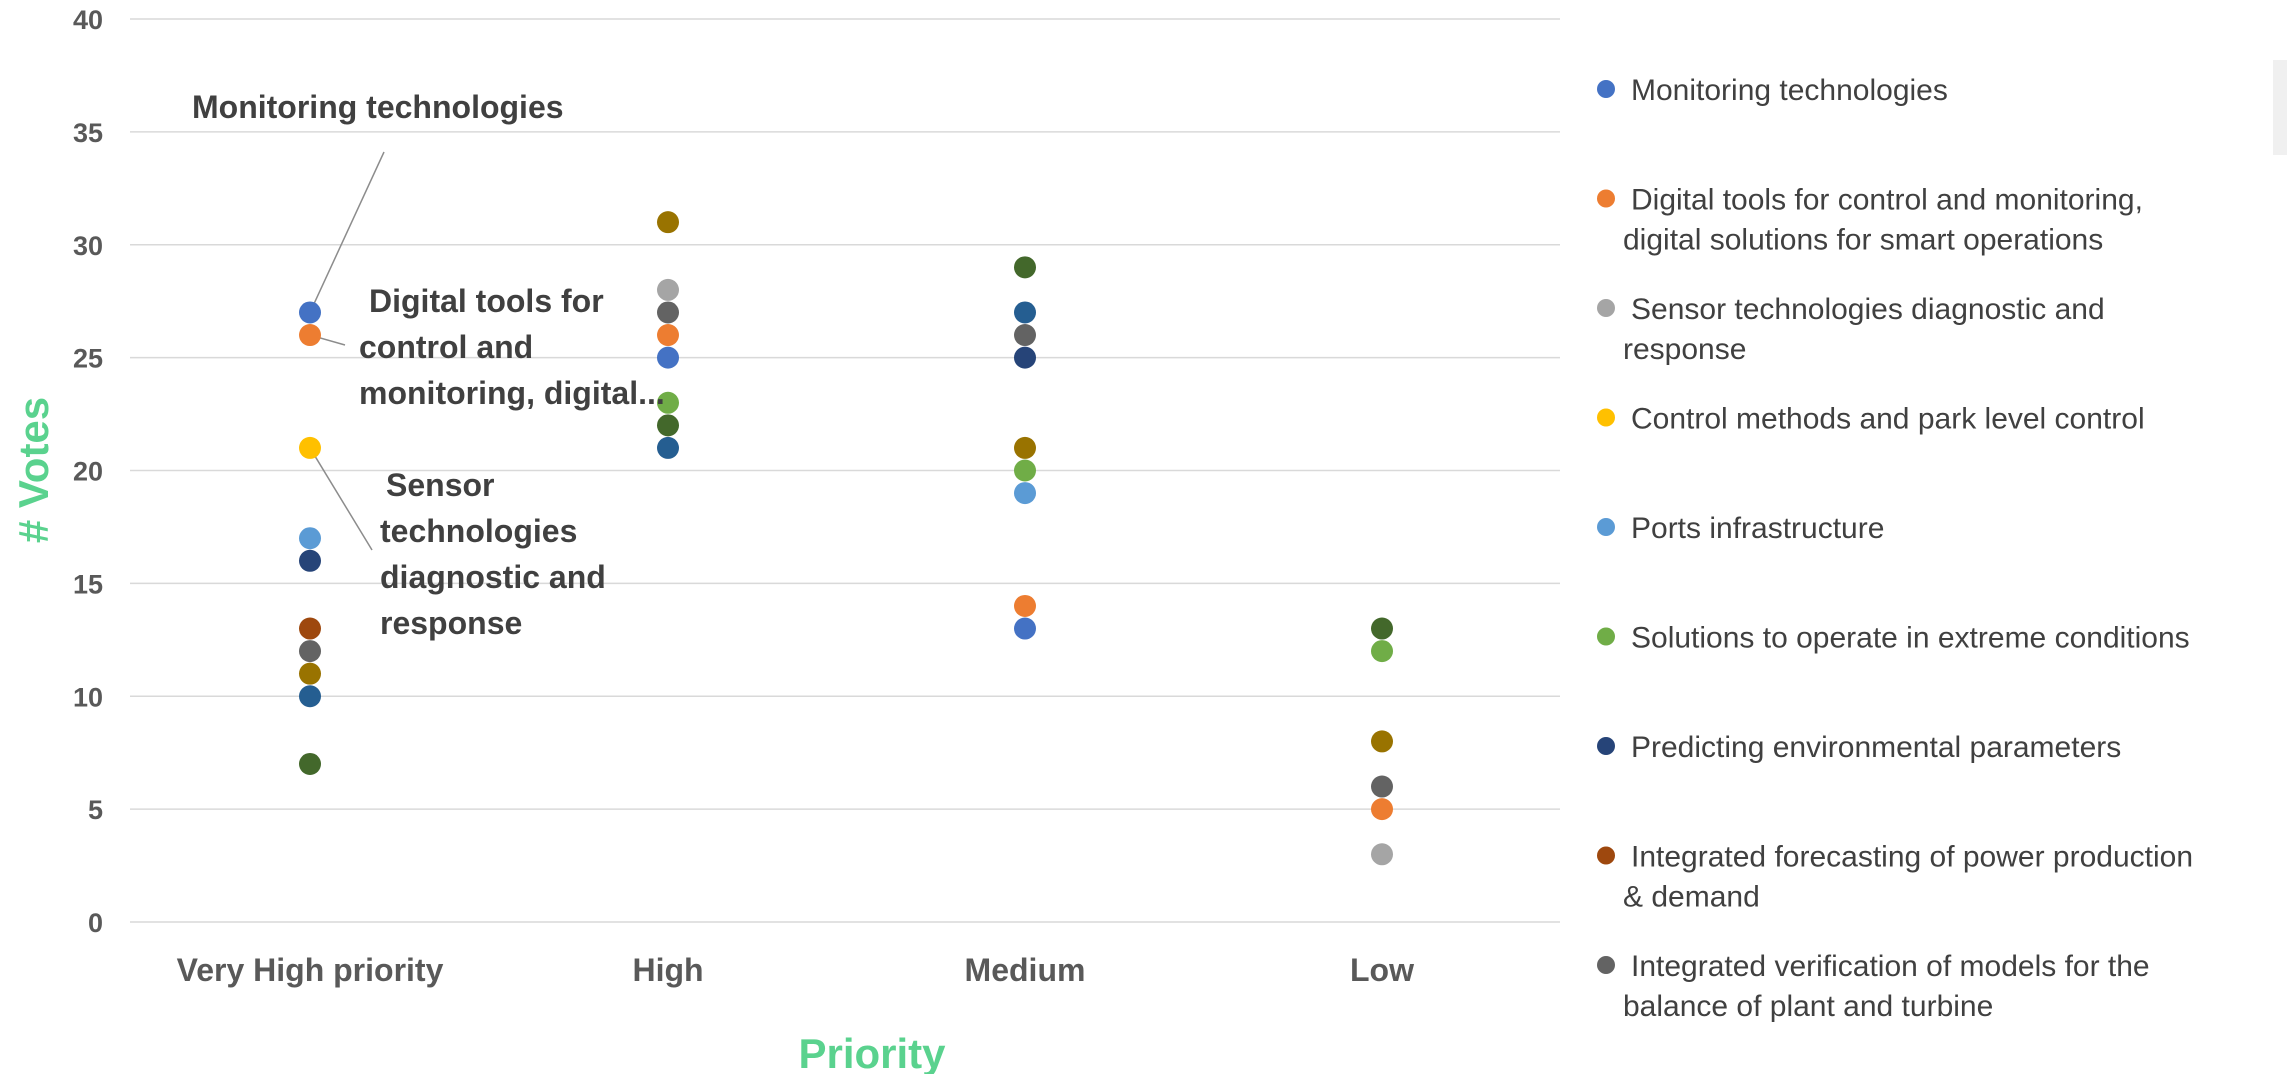 This screenshot has width=2287, height=1074. What do you see at coordinates (795, 970) in the screenshot?
I see `x-axis-categories: Very High priority High Medium Low` at bounding box center [795, 970].